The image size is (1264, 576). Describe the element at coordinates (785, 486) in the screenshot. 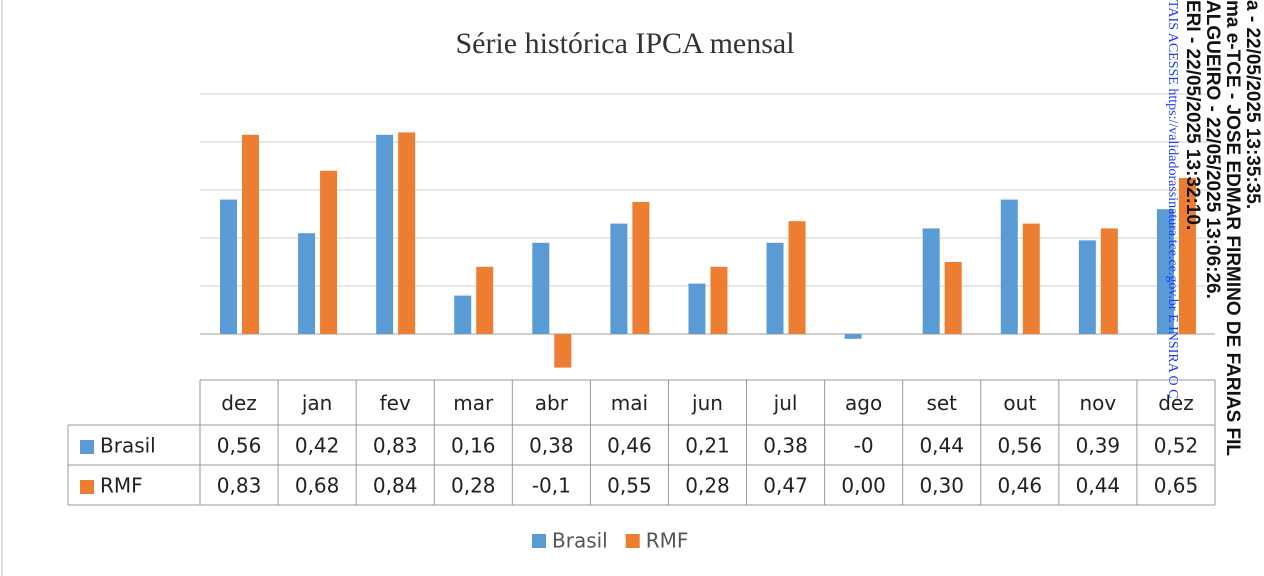

I see `data-label: 0,47` at that location.